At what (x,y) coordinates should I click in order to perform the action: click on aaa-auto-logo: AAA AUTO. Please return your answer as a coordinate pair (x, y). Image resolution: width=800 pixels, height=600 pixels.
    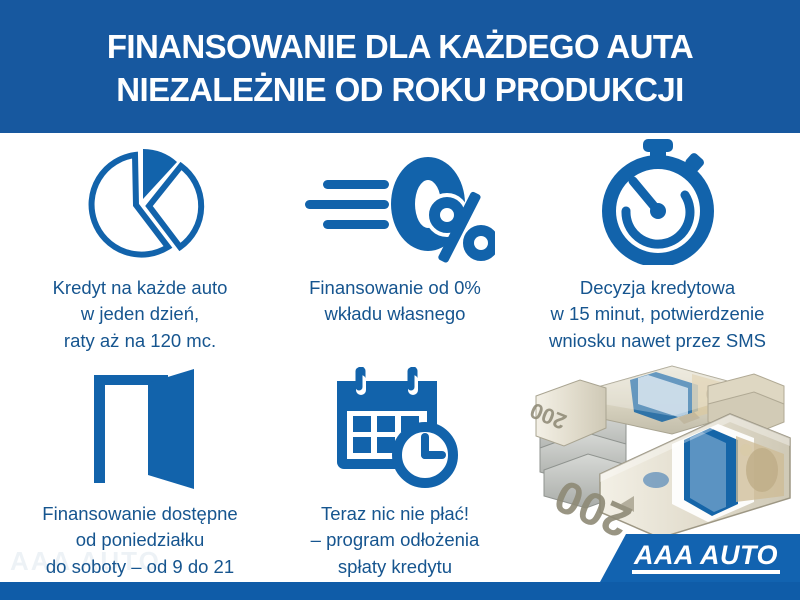
    Looking at the image, I should click on (700, 558).